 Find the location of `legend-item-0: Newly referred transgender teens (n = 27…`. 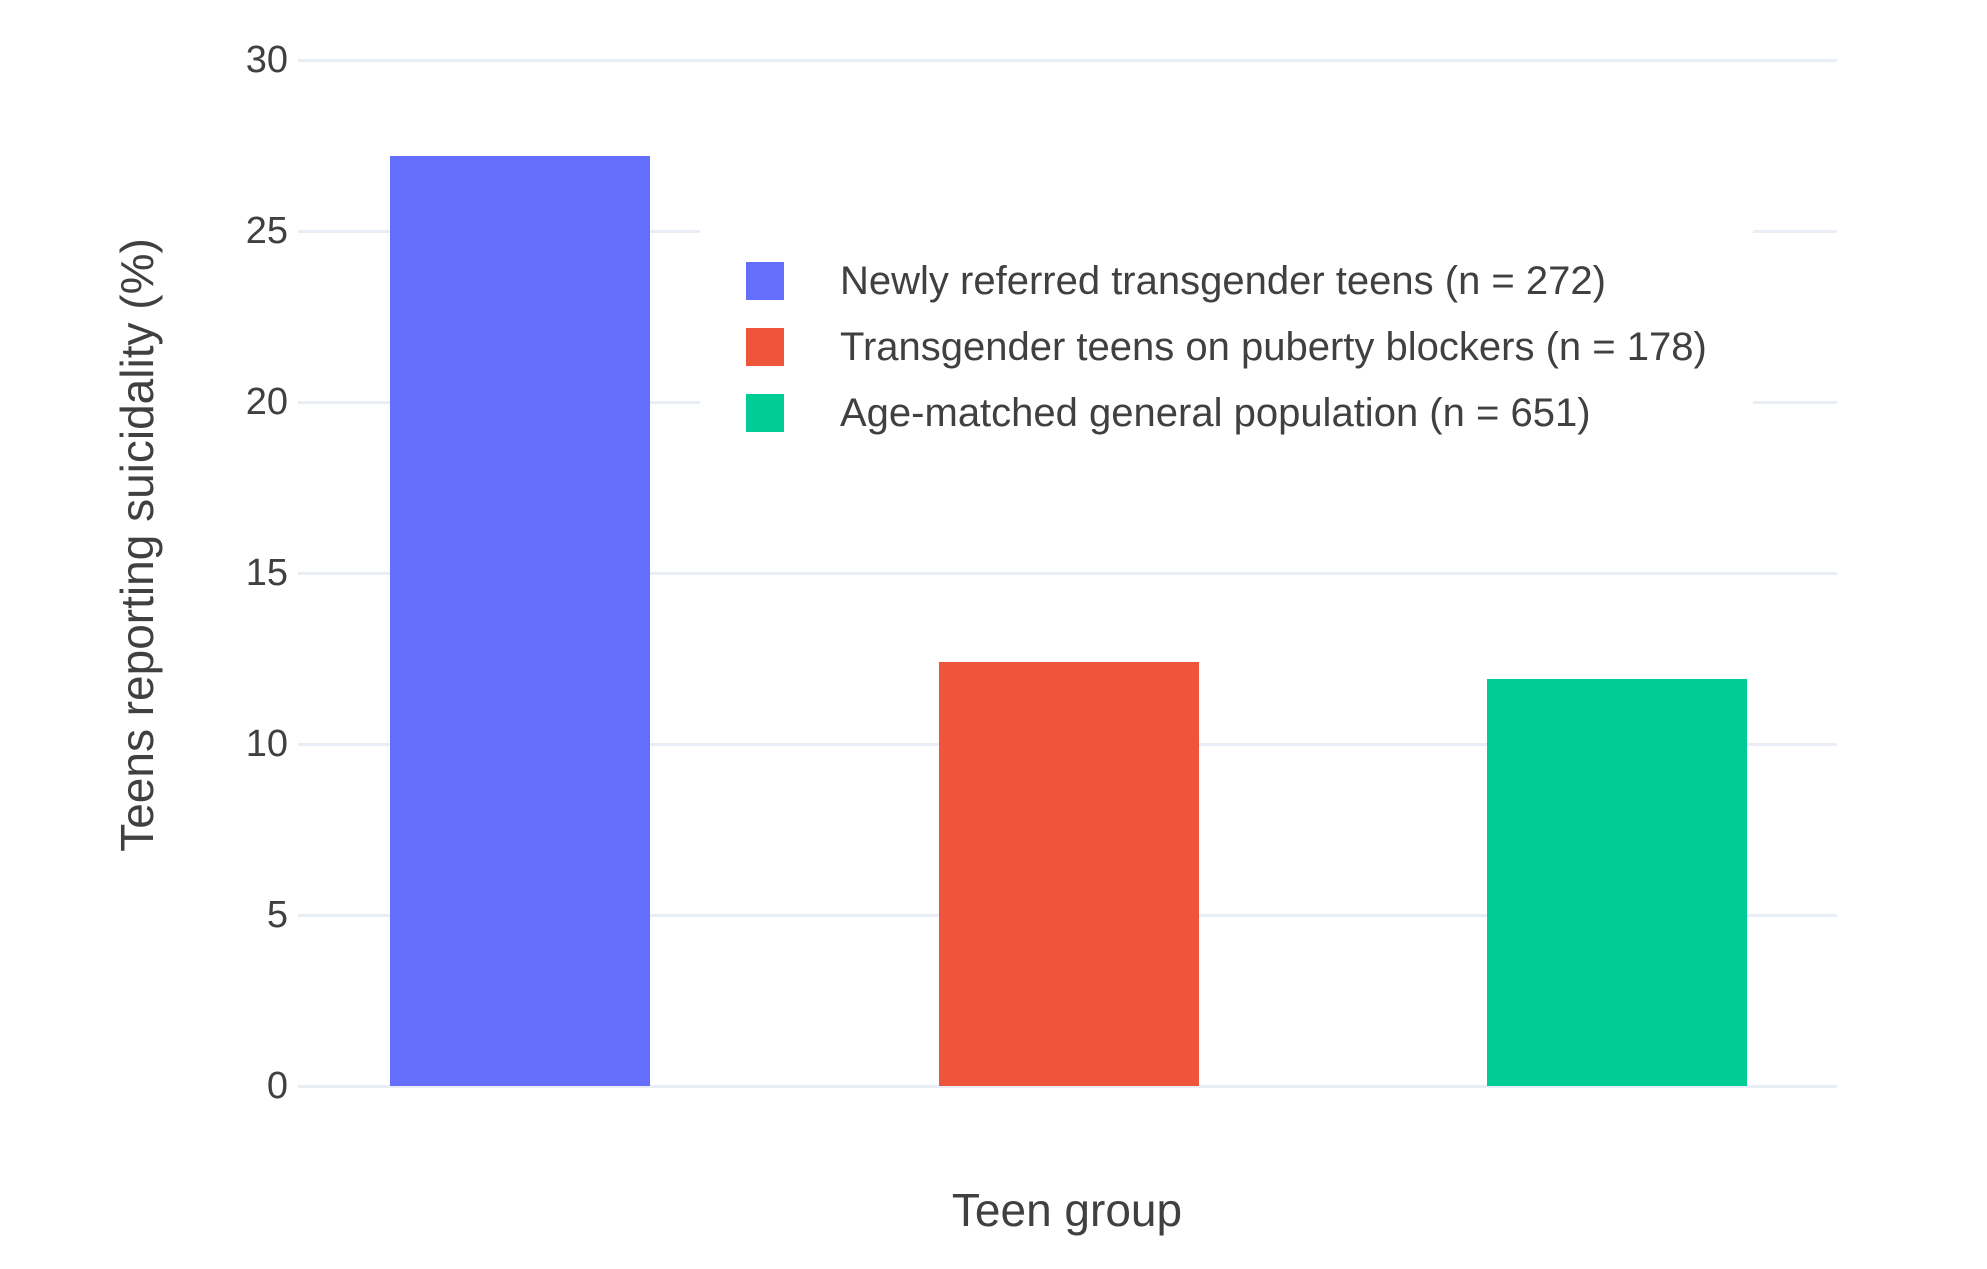

legend-item-0: Newly referred transgender teens (n = 27… is located at coordinates (1226, 281).